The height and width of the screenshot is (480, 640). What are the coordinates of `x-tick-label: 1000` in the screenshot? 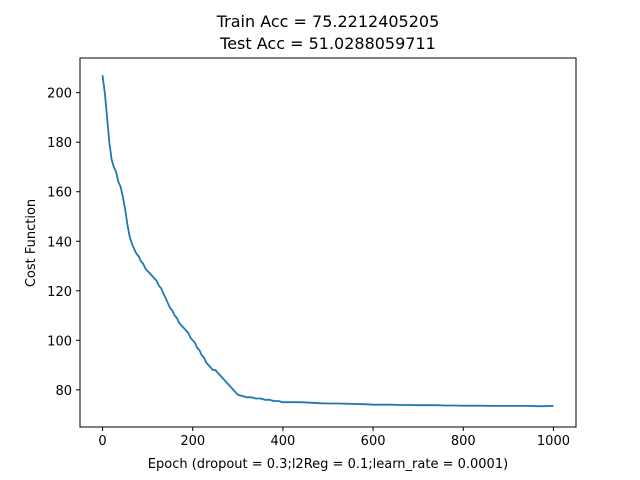 It's located at (553, 441).